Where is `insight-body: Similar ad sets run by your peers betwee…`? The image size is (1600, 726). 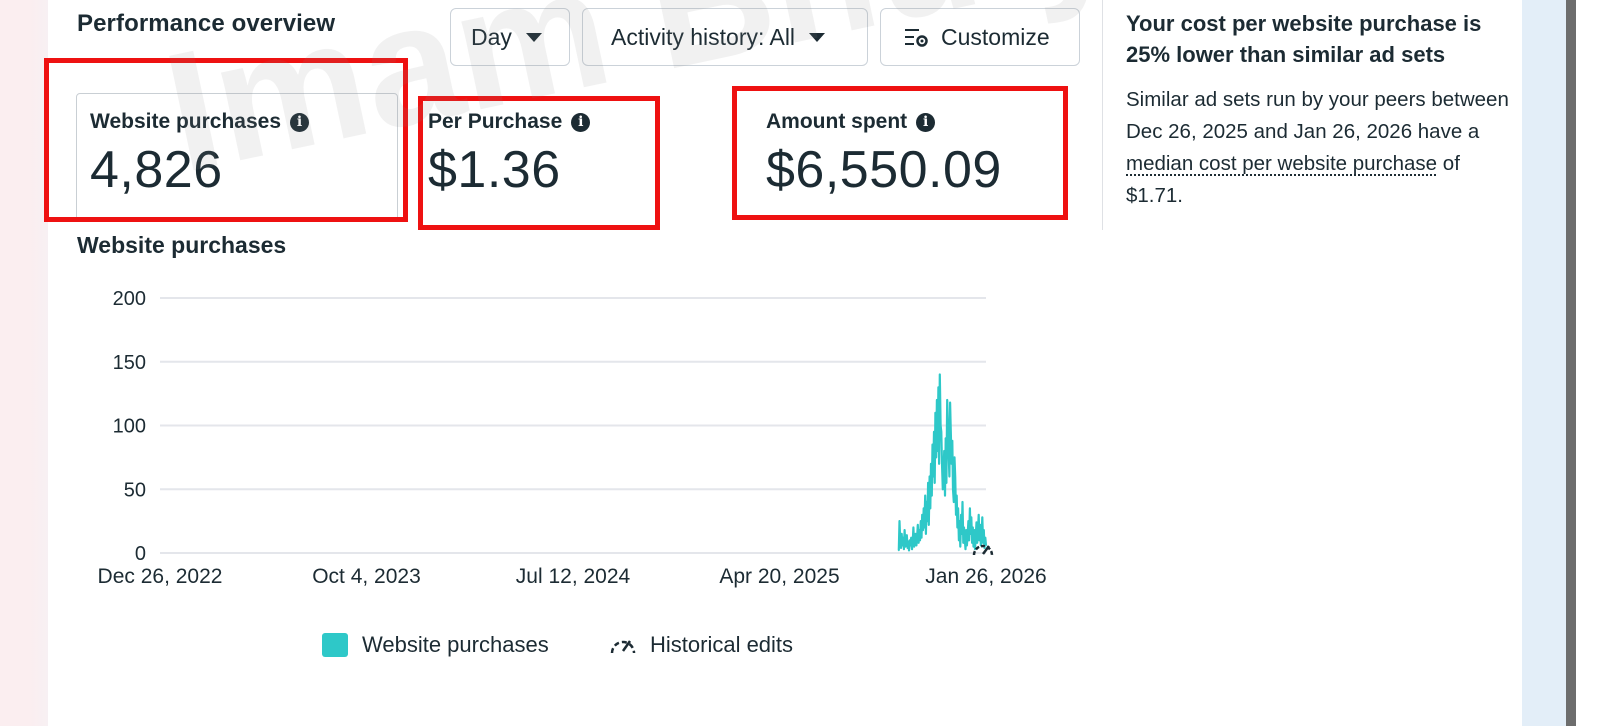 insight-body: Similar ad sets run by your peers betwee… is located at coordinates (1321, 148).